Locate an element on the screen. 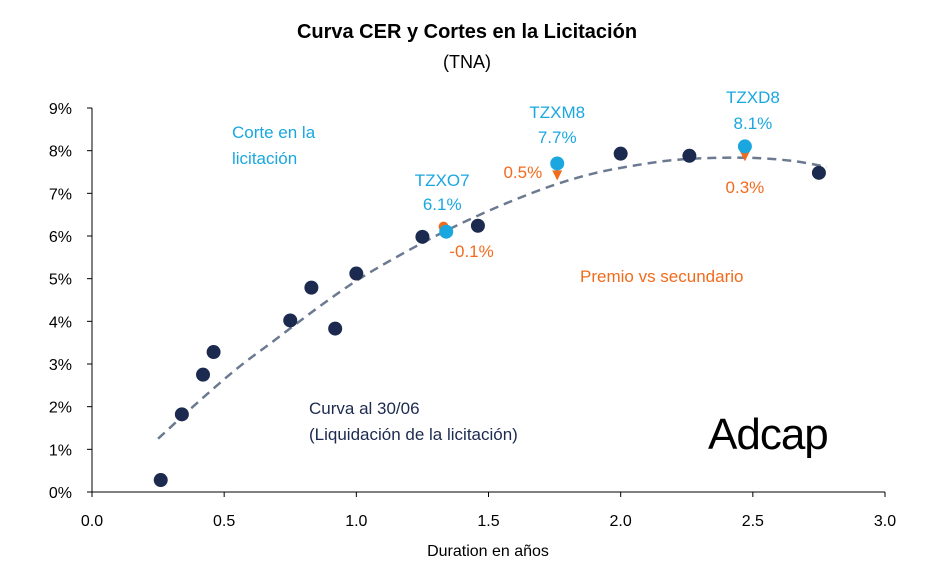 The height and width of the screenshot is (564, 934). x-tick-labels: 0.0 0.5 1.0 1.5 2.0 2.5 3.0 is located at coordinates (488, 511).